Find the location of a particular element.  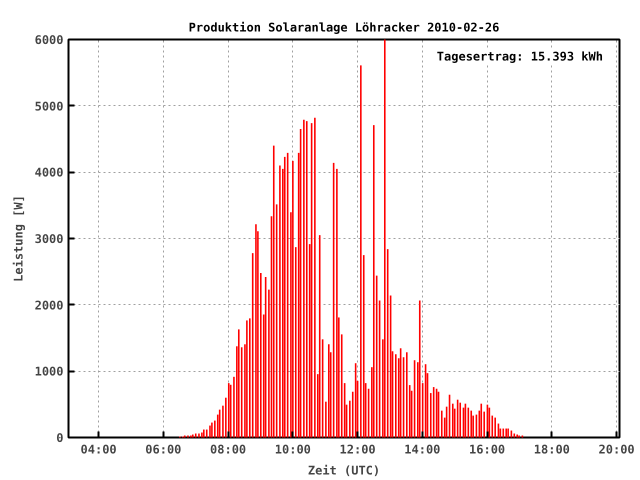

x-tick-label: 04:00 is located at coordinates (98, 449).